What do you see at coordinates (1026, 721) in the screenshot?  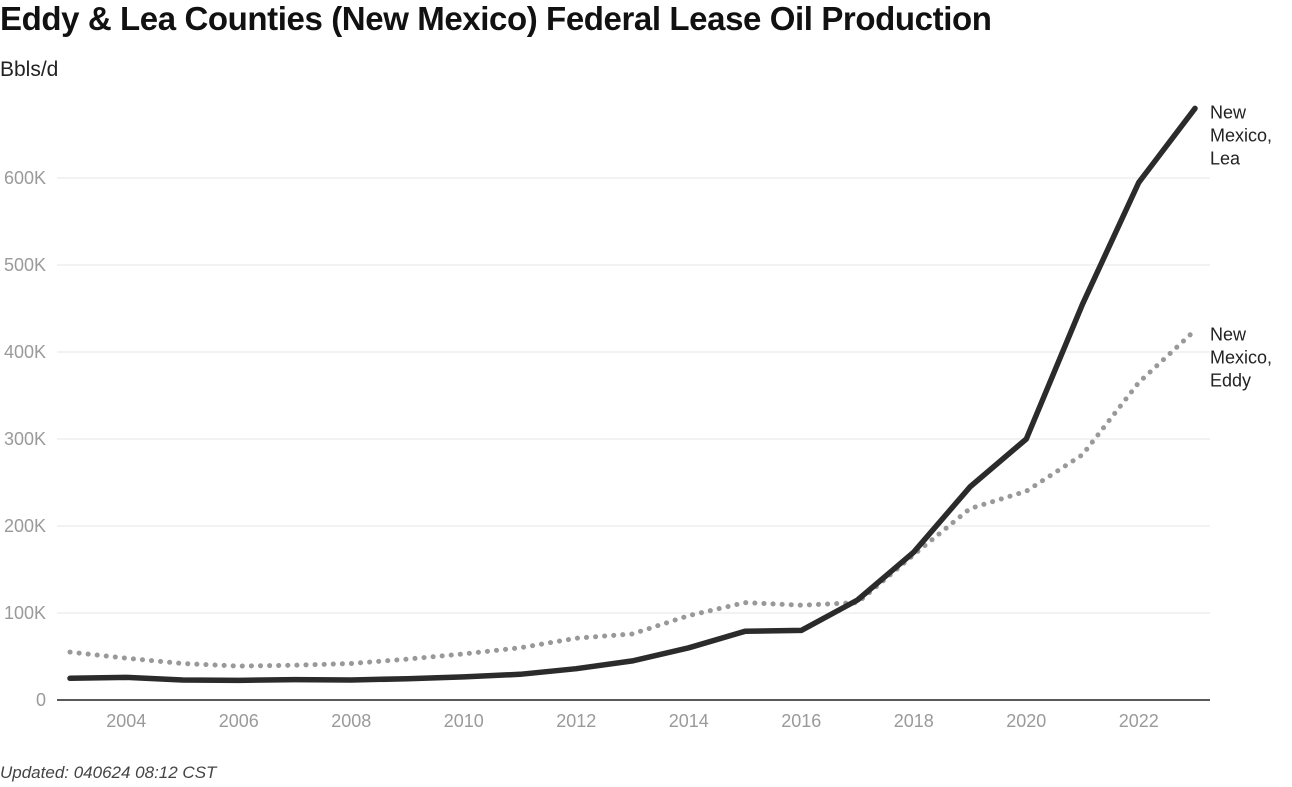 I see `x-tick-label: 2020` at bounding box center [1026, 721].